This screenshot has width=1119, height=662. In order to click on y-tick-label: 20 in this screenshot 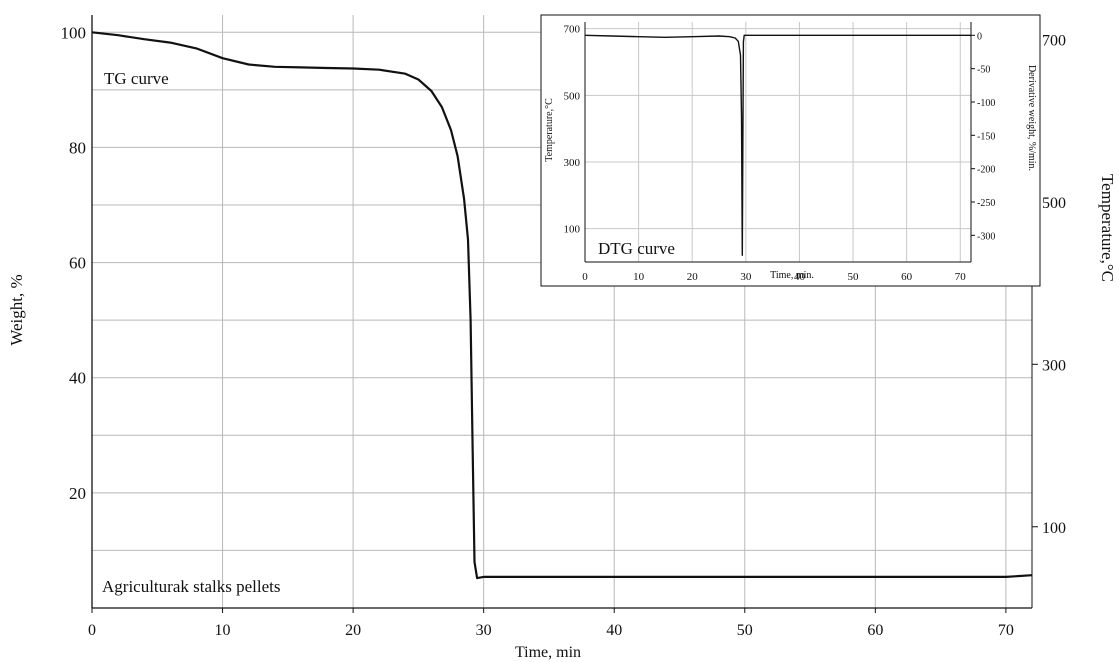, I will do `click(77, 493)`.